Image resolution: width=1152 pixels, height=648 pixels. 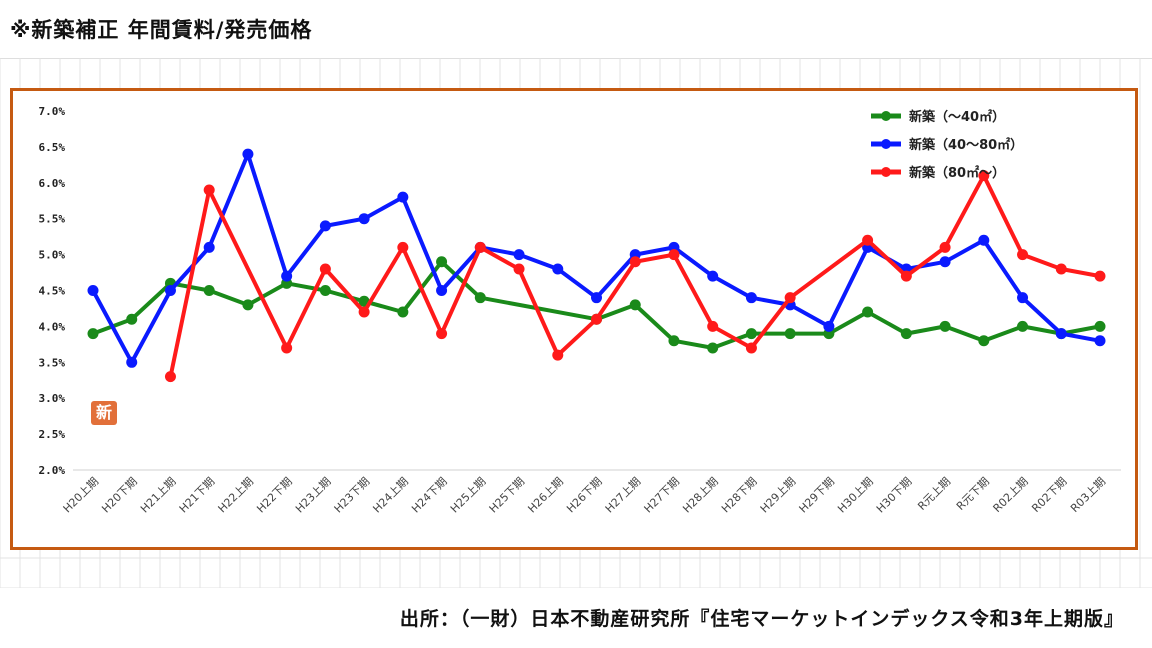 I want to click on x-tick-label: H28下期, so click(x=739, y=495).